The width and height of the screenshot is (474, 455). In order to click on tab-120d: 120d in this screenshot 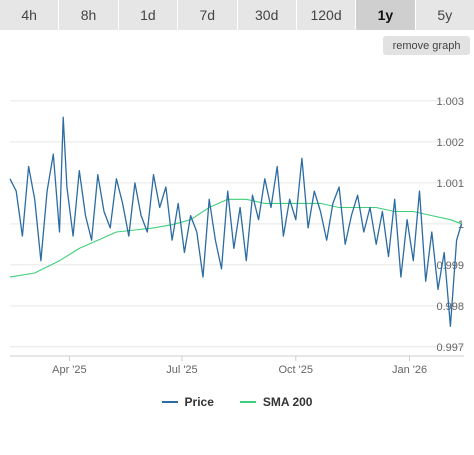, I will do `click(326, 15)`.